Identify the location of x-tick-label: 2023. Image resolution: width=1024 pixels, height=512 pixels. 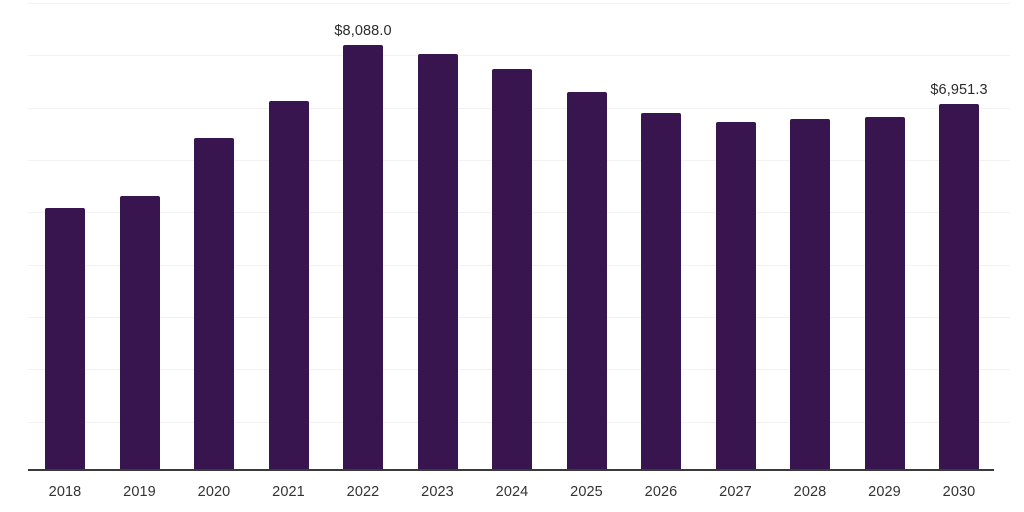
(437, 492).